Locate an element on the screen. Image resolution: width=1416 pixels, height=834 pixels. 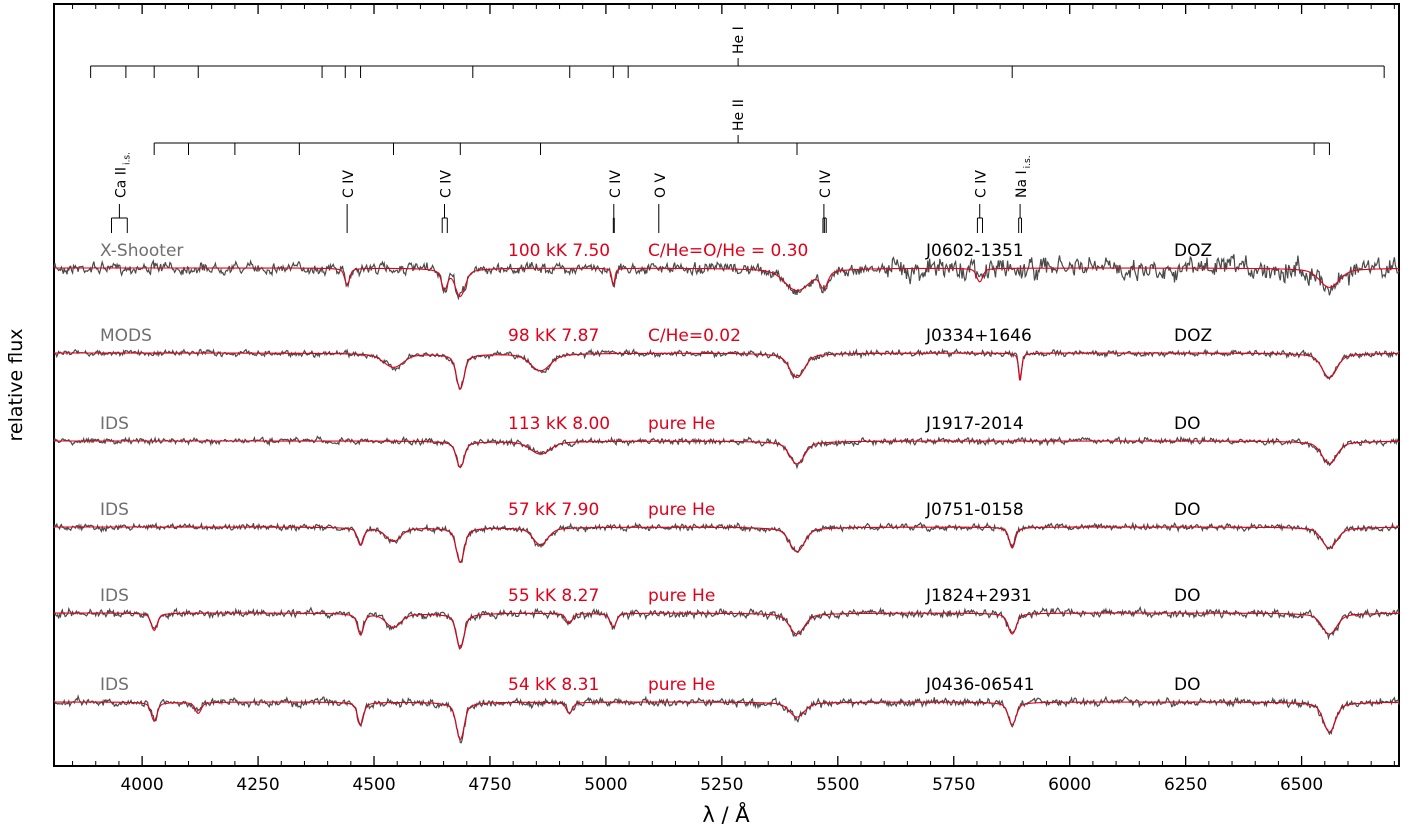
species-label: O V is located at coordinates (661, 185).